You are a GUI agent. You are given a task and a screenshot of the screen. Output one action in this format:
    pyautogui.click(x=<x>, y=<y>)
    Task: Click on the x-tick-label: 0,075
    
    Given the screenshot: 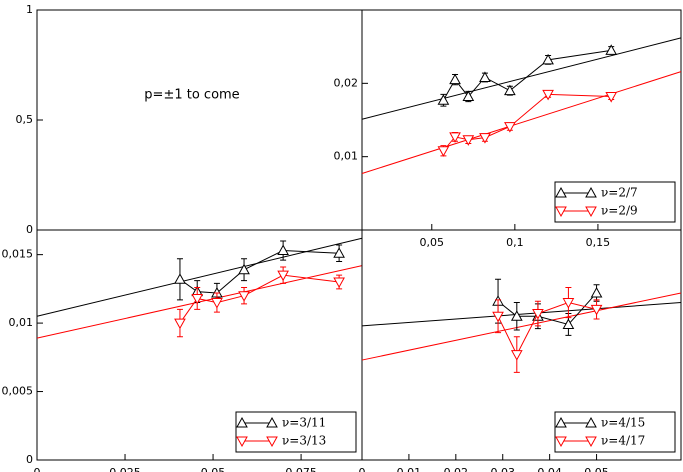 What is the action you would take?
    pyautogui.click(x=301, y=469)
    